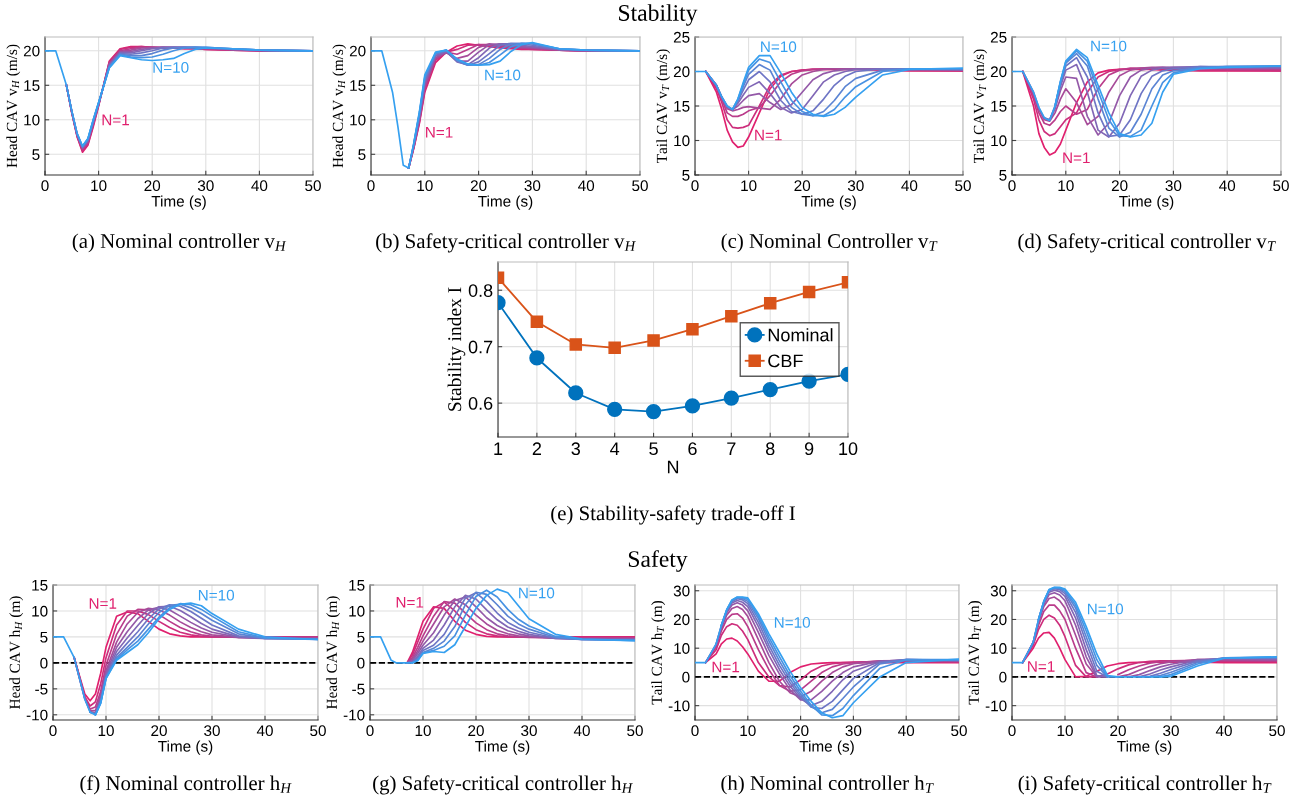  I want to click on x-tick-label: 5, so click(653, 449).